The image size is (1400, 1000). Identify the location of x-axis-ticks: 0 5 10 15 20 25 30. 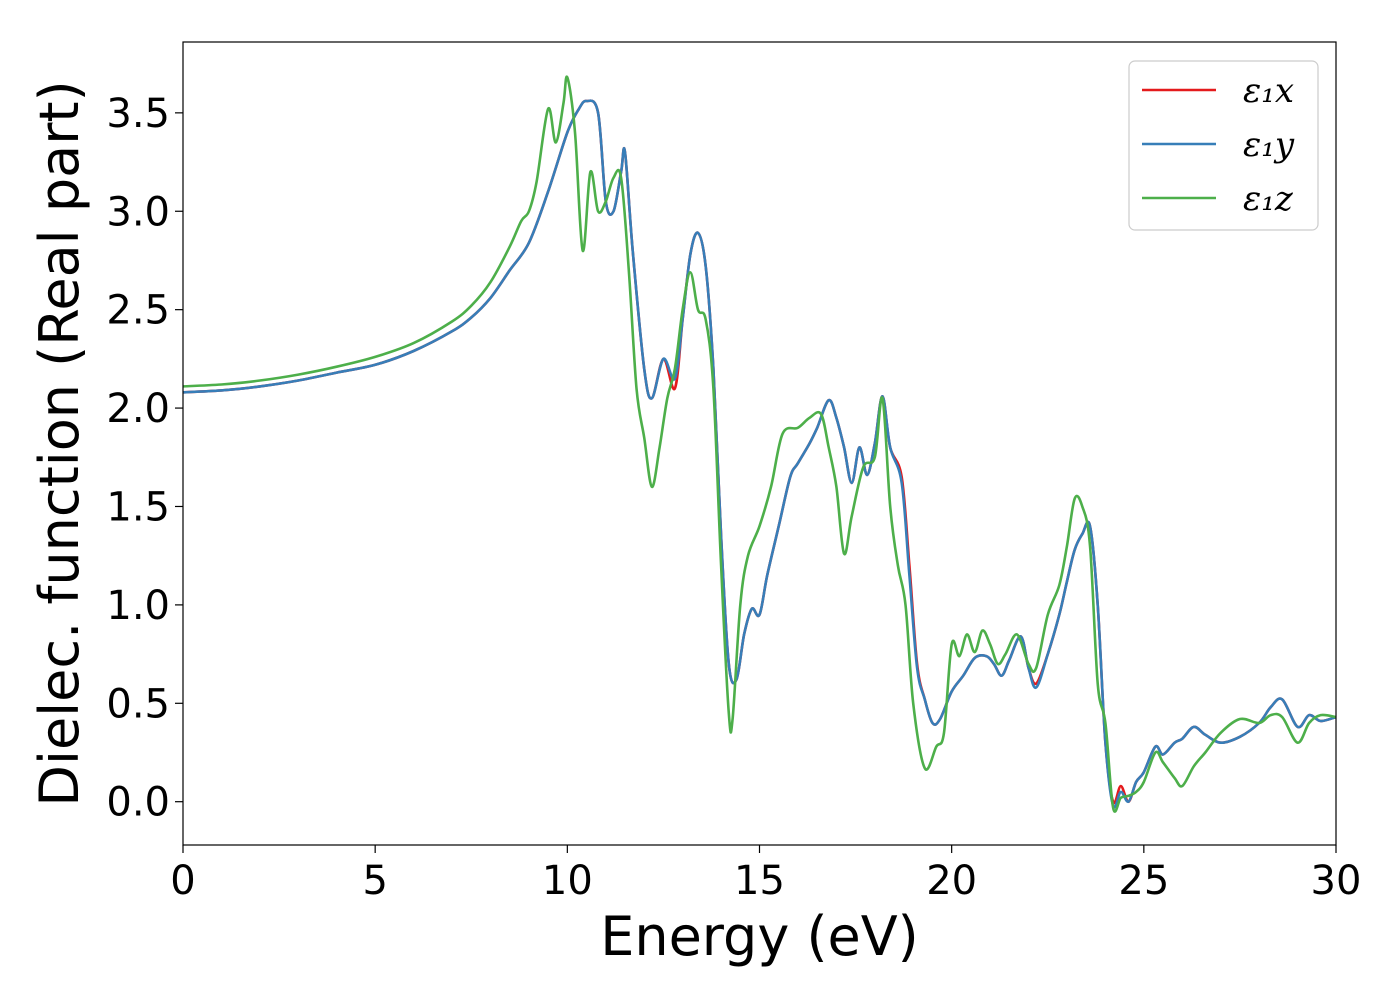
(765, 874).